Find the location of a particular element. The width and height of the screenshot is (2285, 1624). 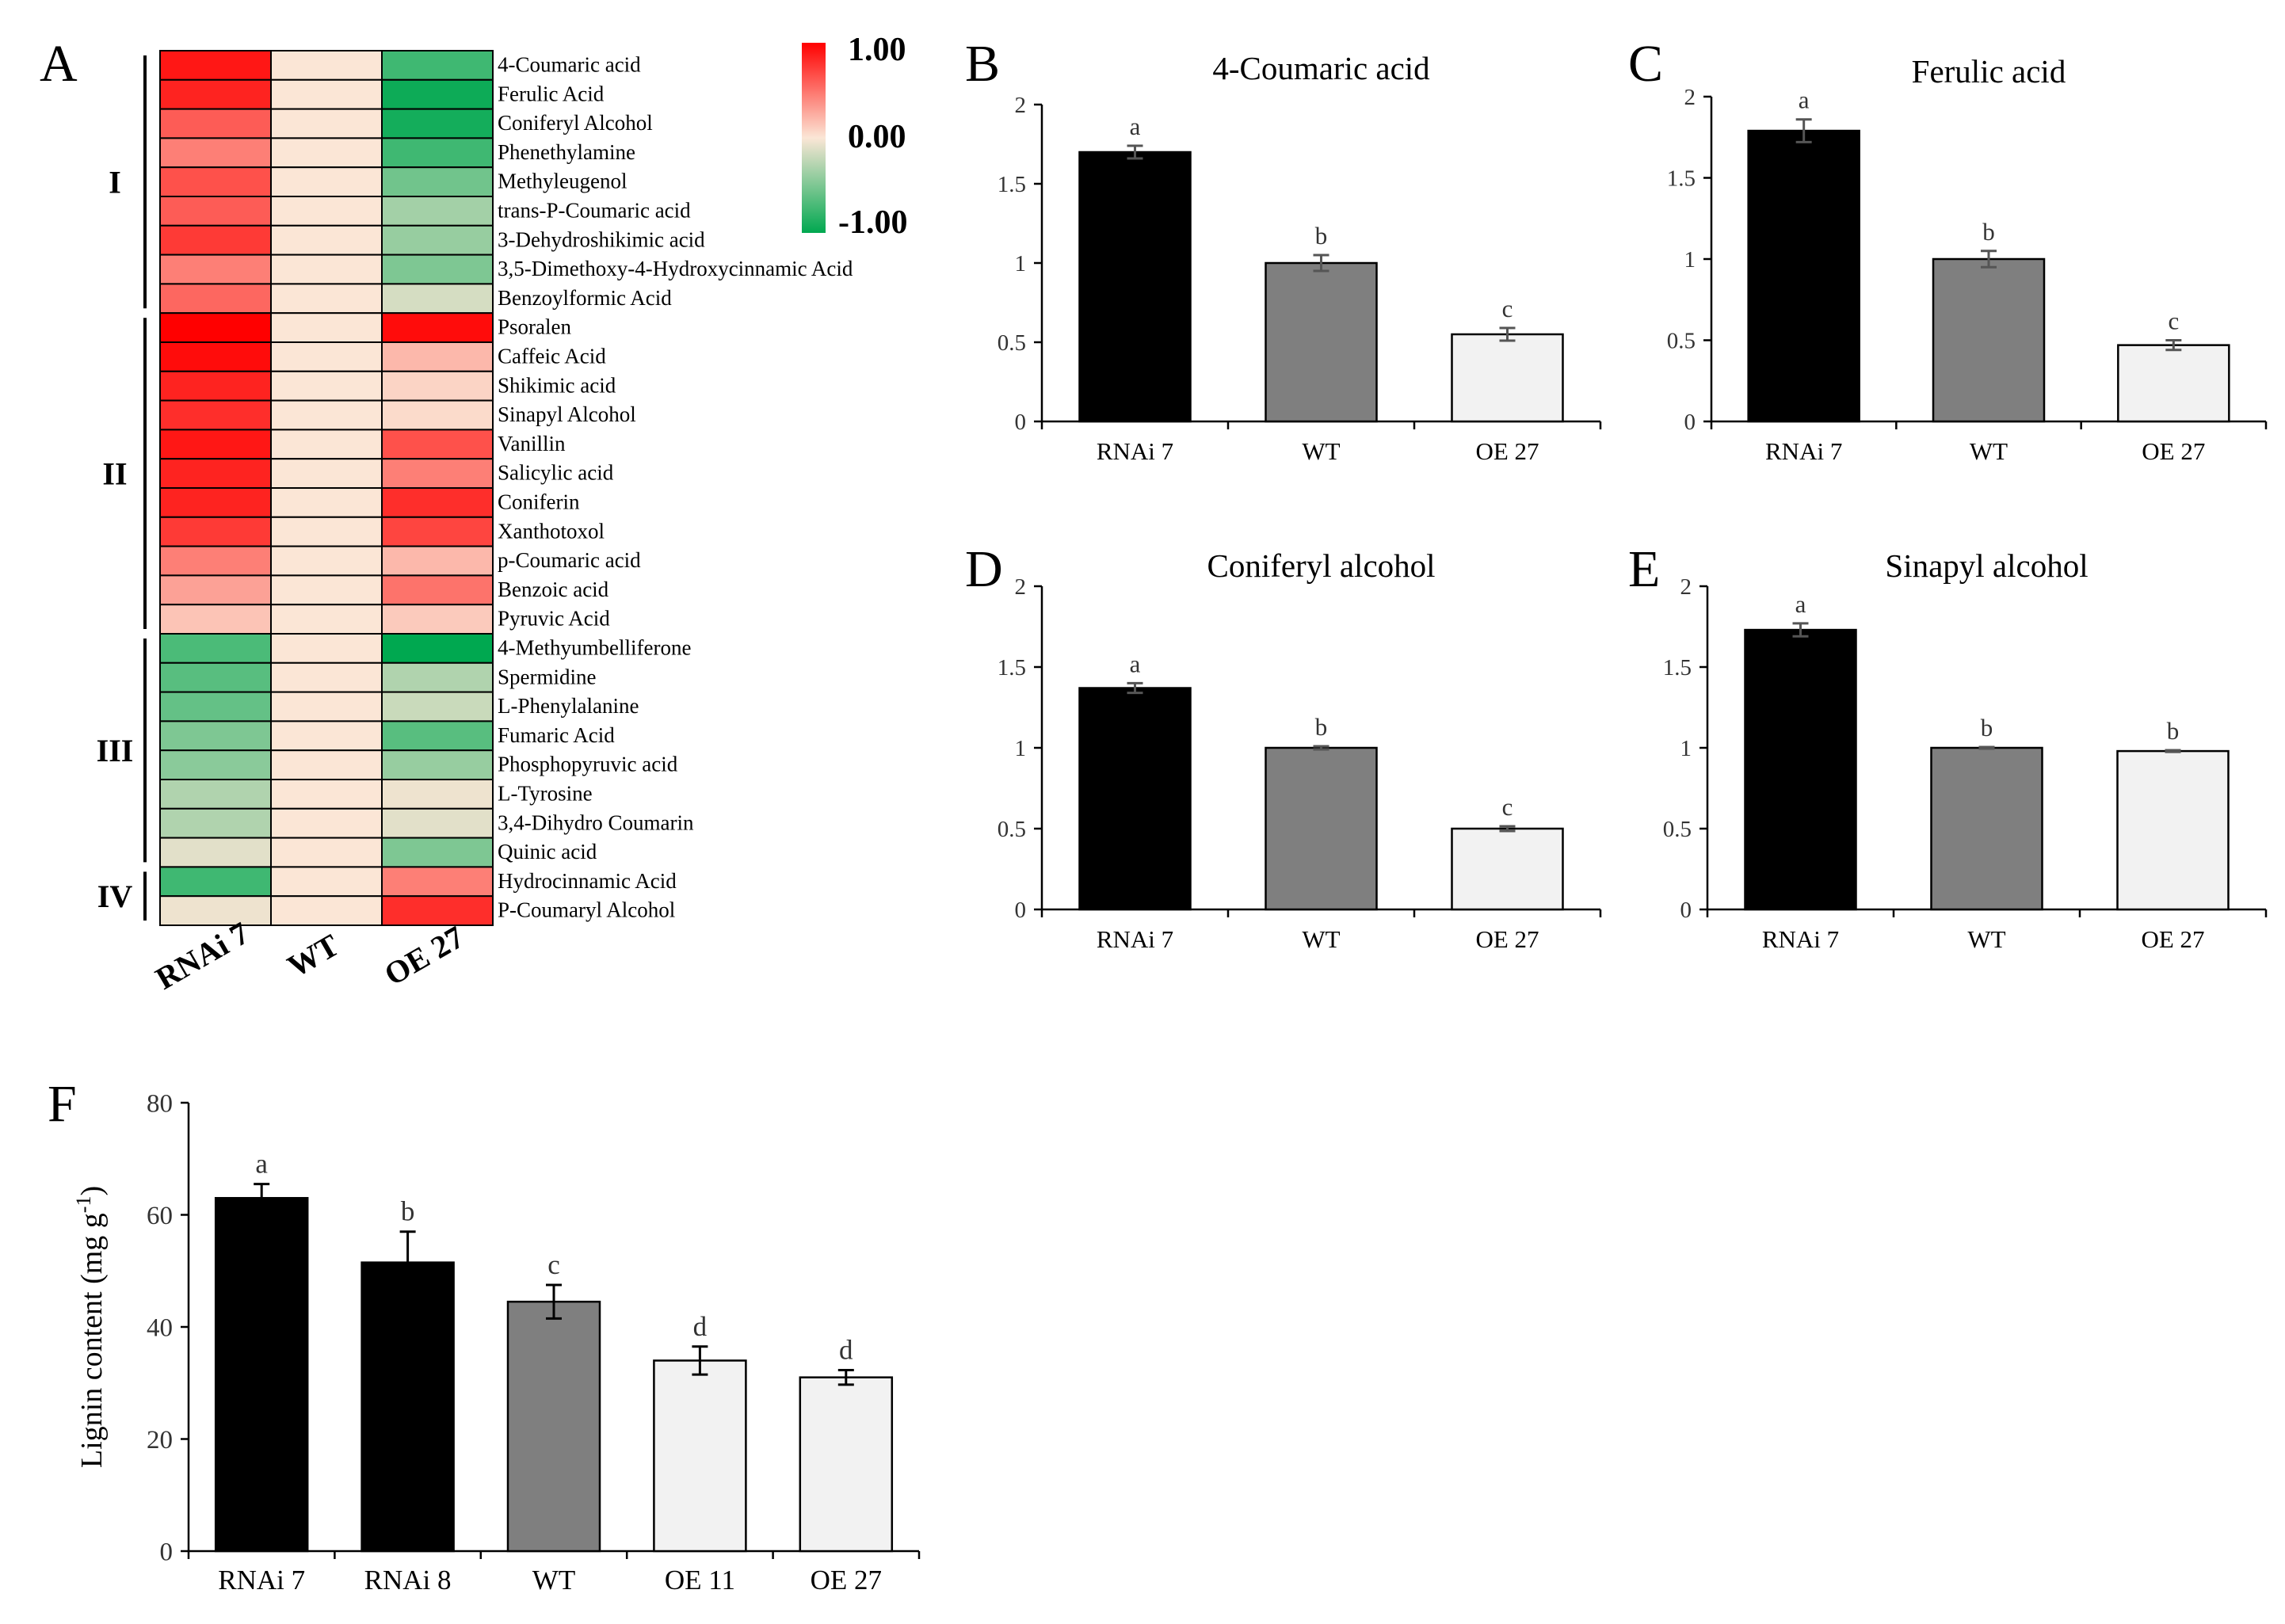

heatmap-row-label: Fumaric Acid is located at coordinates (556, 735).